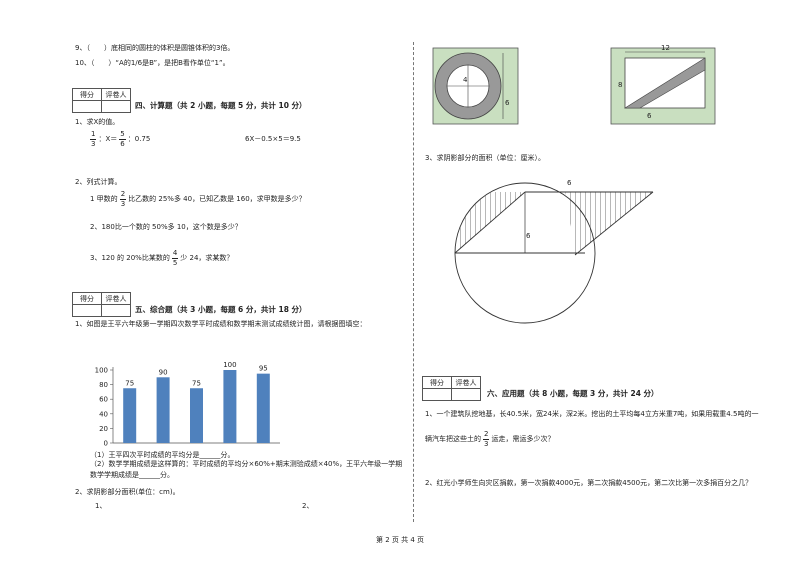 The image size is (800, 565). What do you see at coordinates (152, 63) in the screenshot?
I see `question: 10、（ ）“A的1/6是B”，是把B看作单位“1”。` at bounding box center [152, 63].